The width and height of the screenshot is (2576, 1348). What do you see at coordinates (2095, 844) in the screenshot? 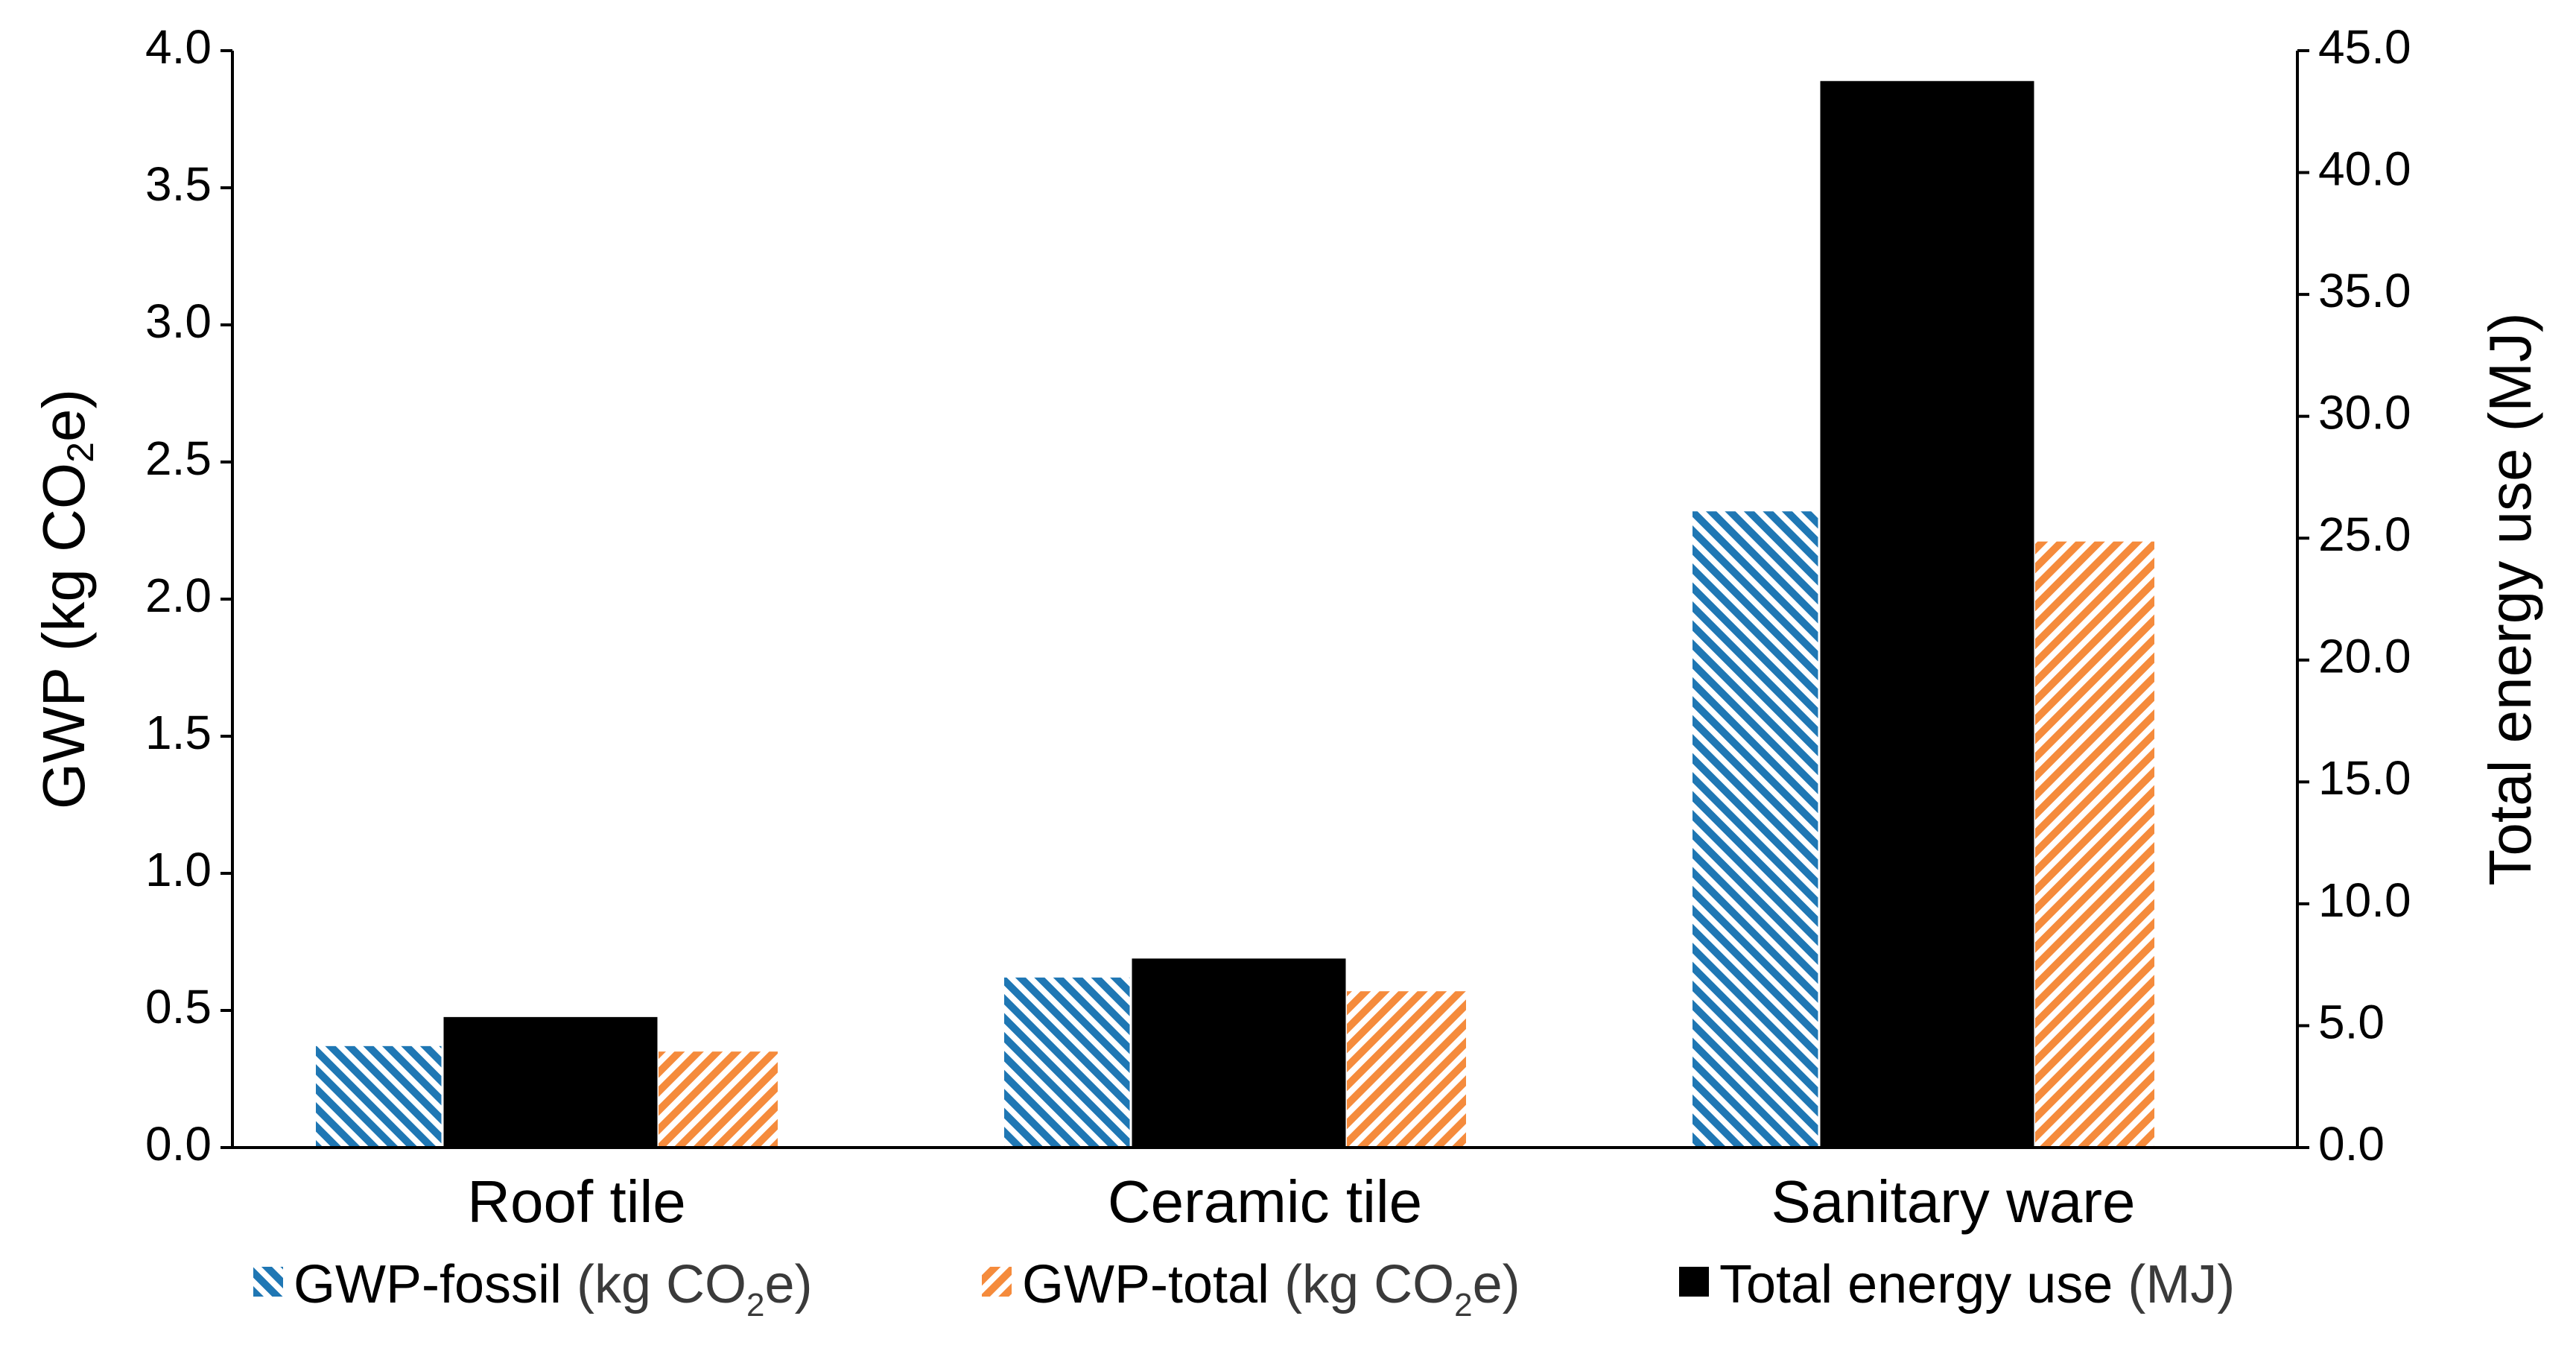
I see `bar-hatch-orange-sanitary-ware` at bounding box center [2095, 844].